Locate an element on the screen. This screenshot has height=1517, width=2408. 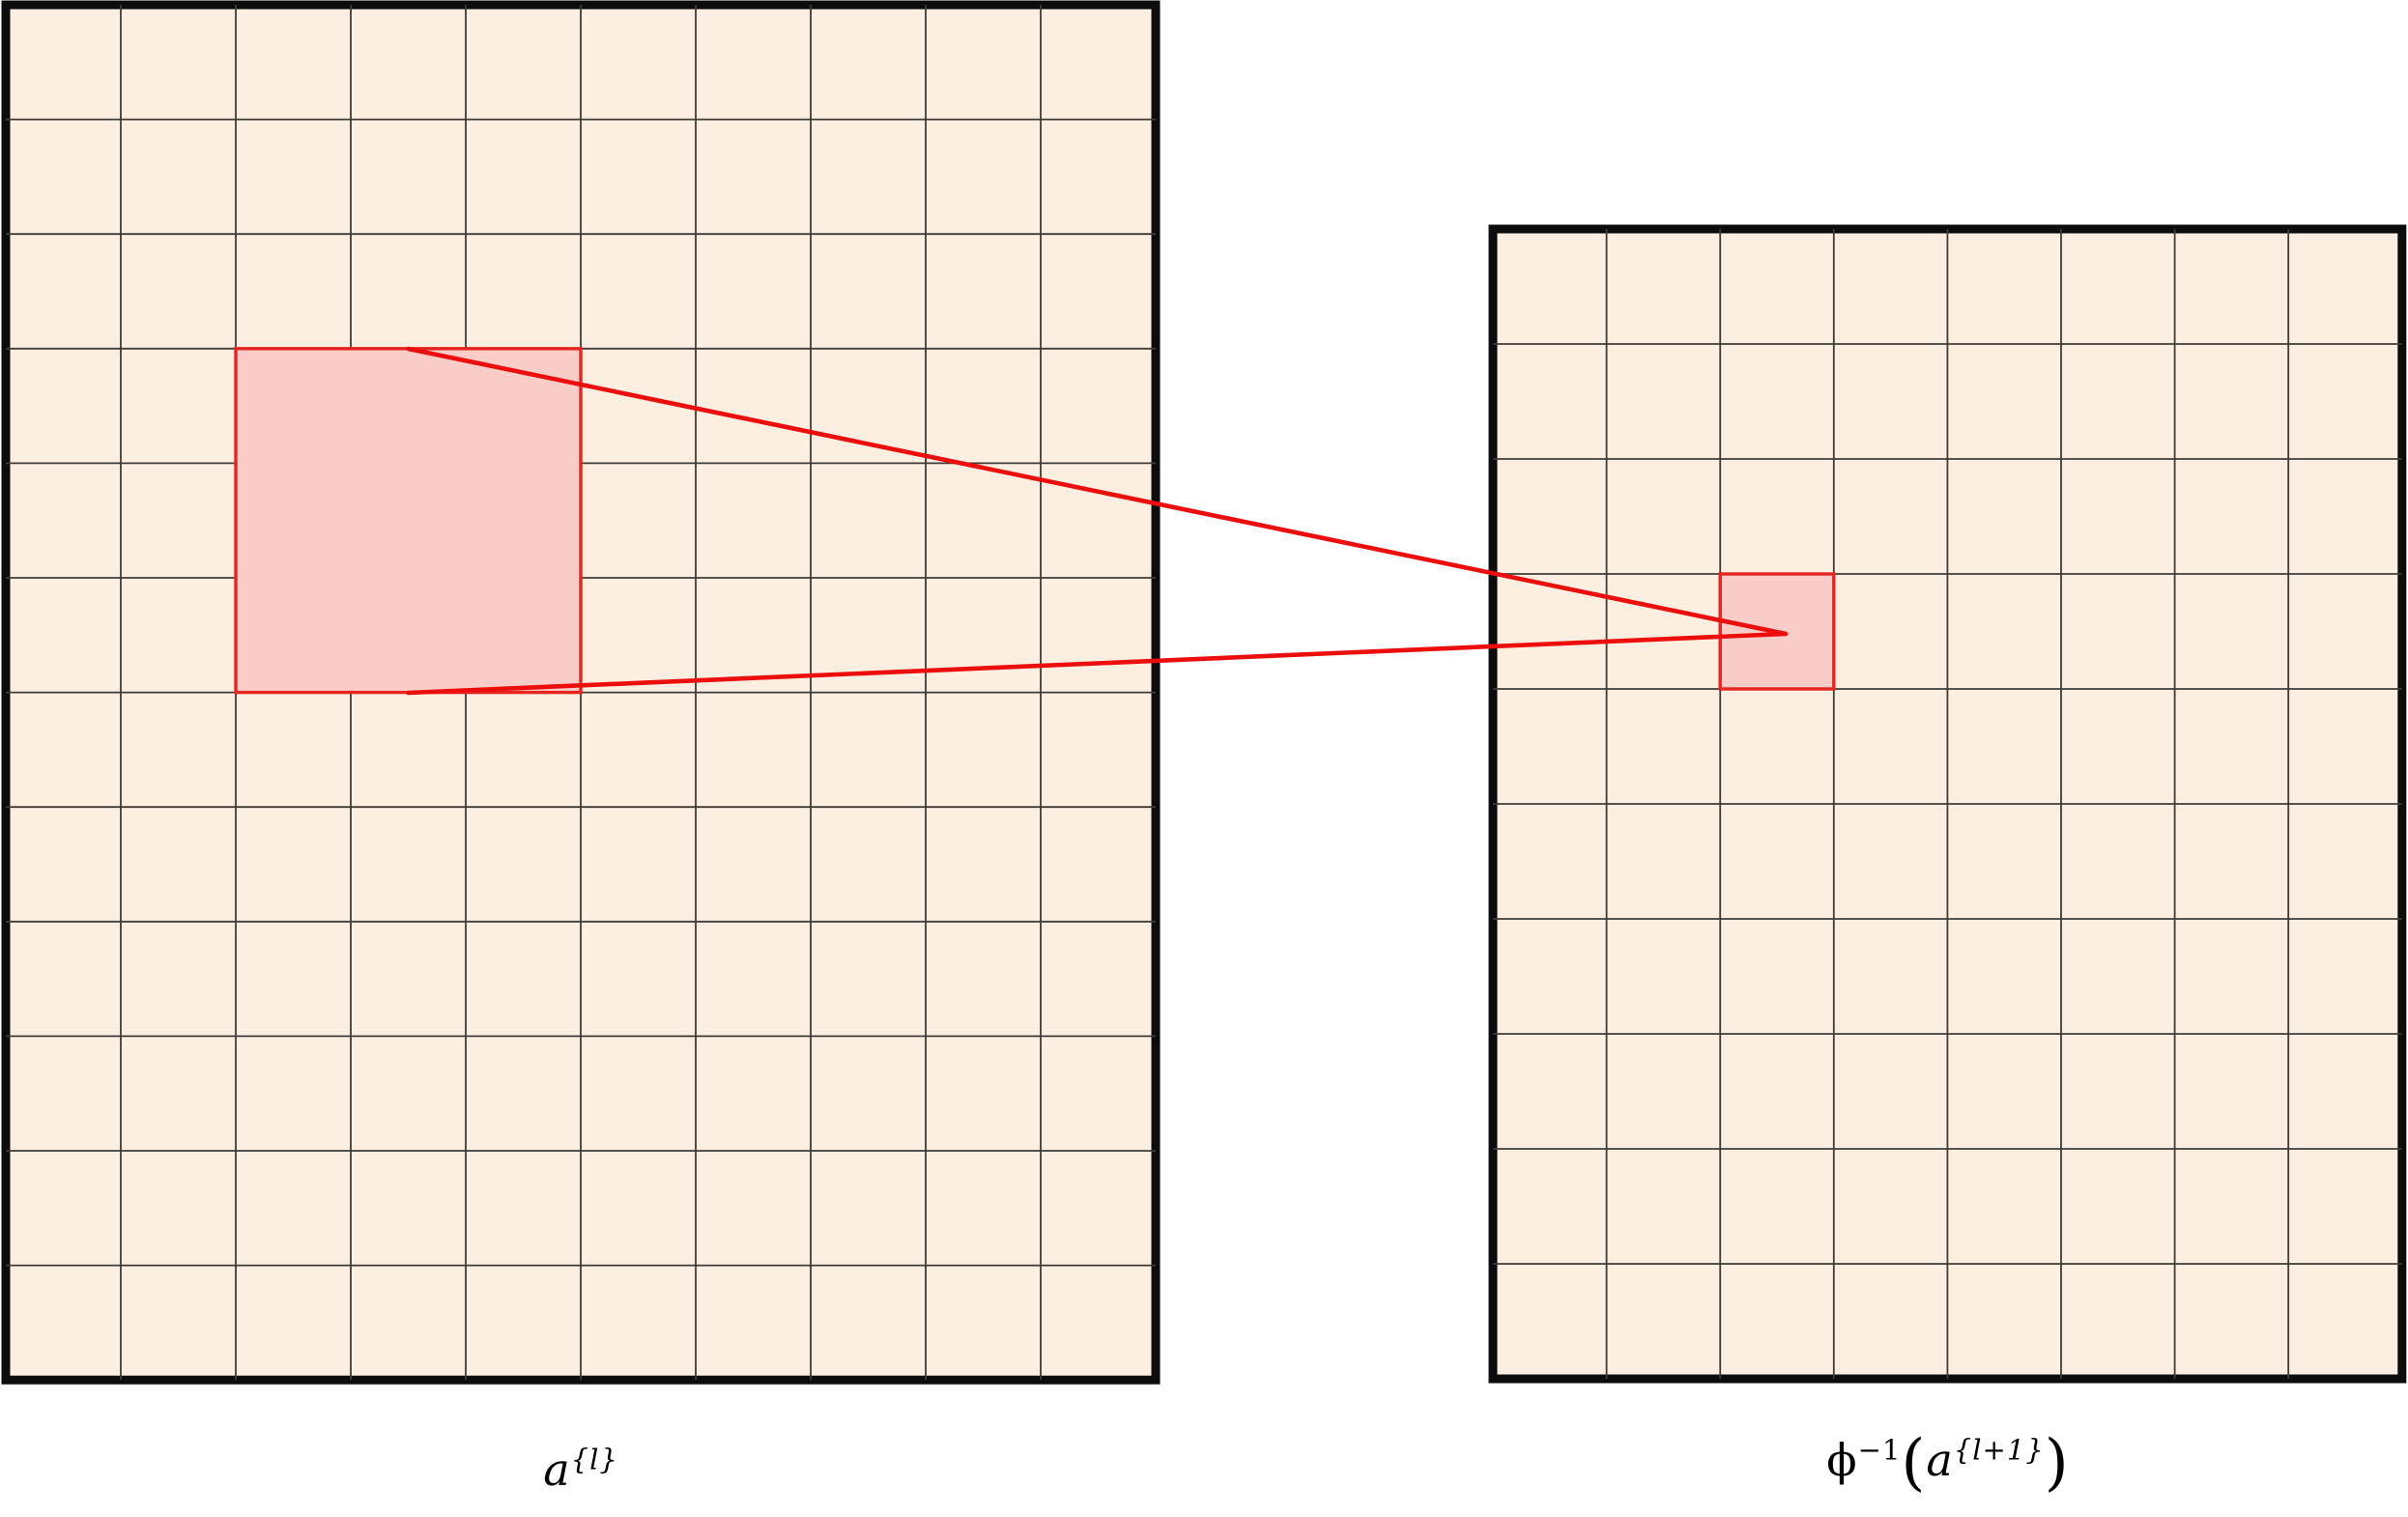
close-paren: ) is located at coordinates (2057, 1463).